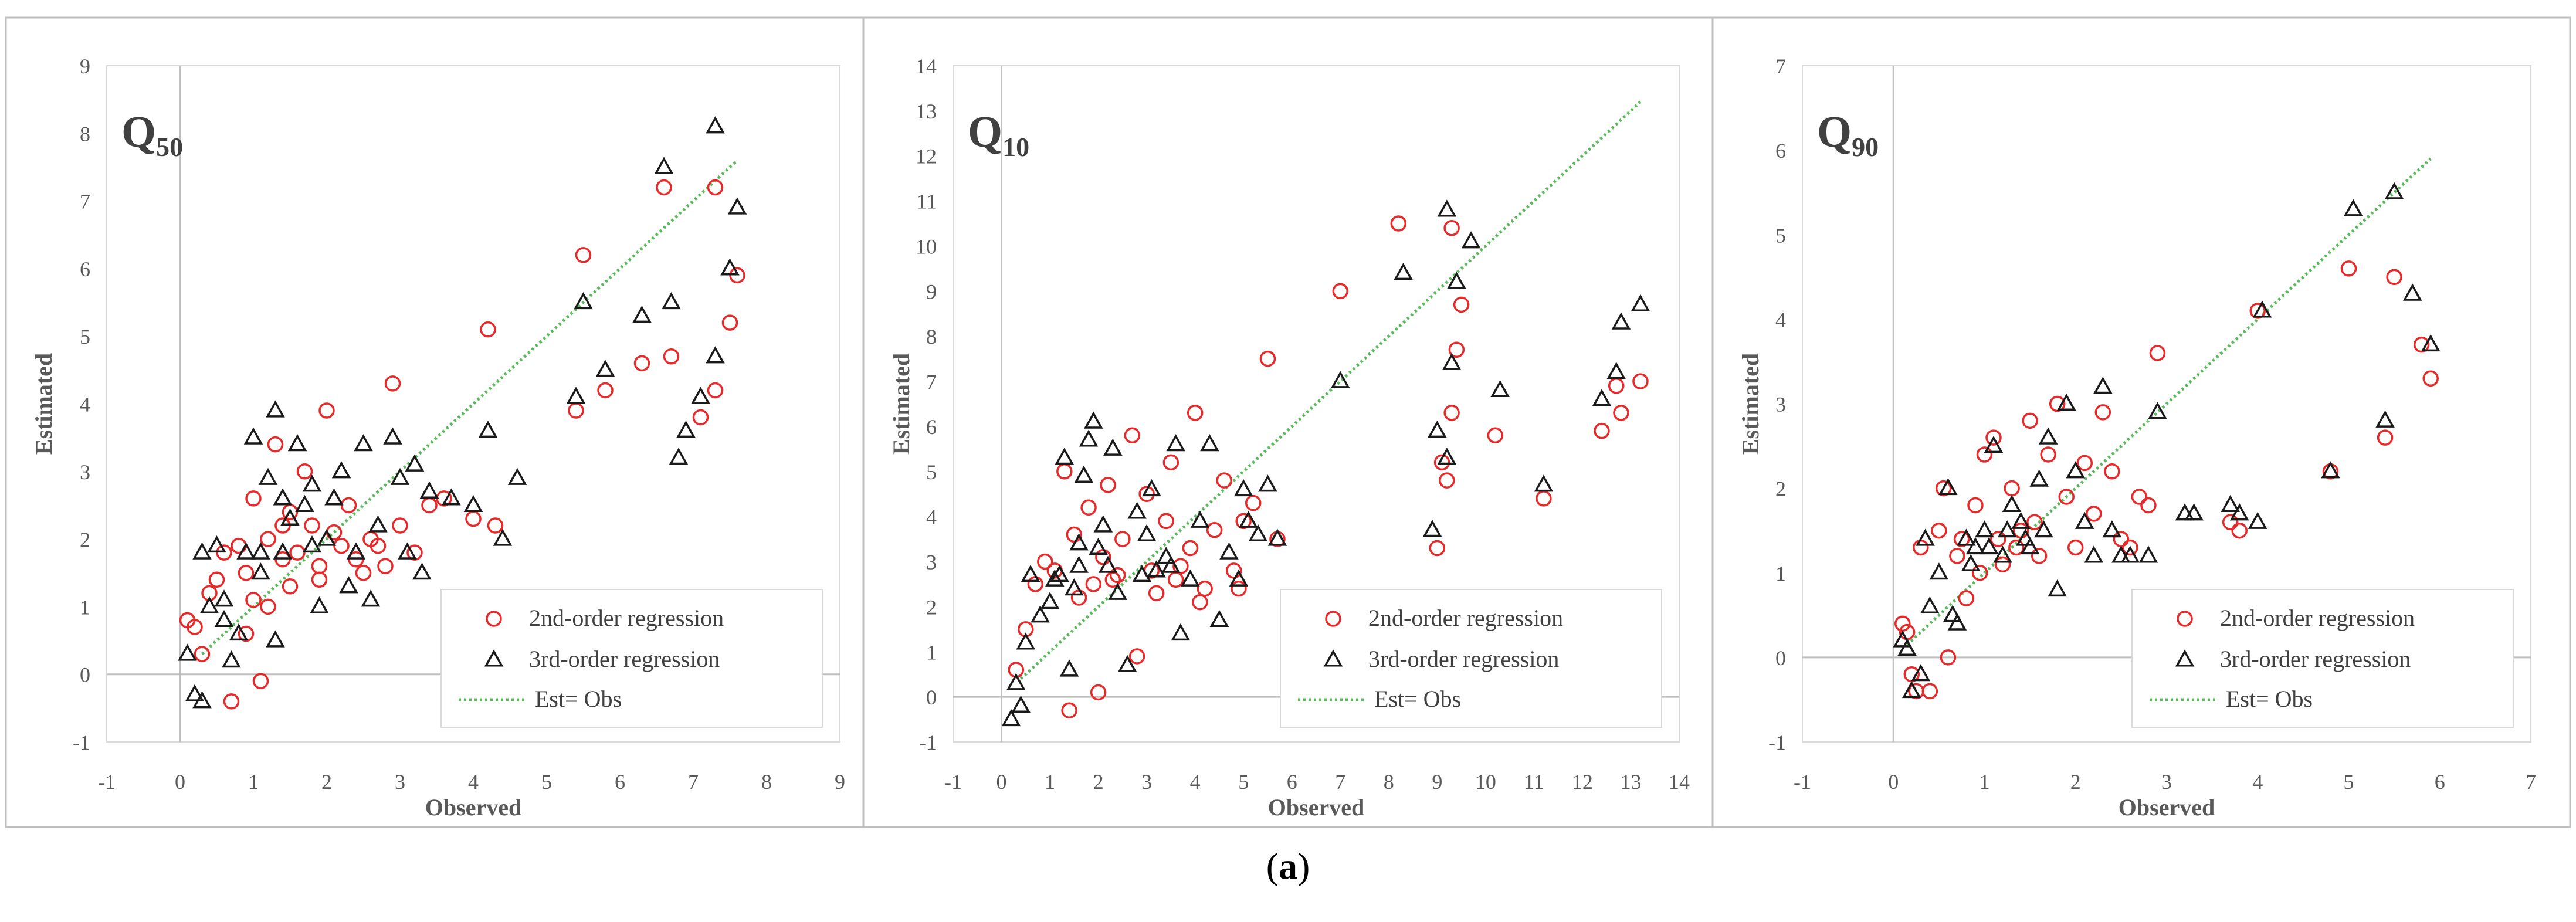  Describe the element at coordinates (180, 782) in the screenshot. I see `x-tick-label: 0` at that location.